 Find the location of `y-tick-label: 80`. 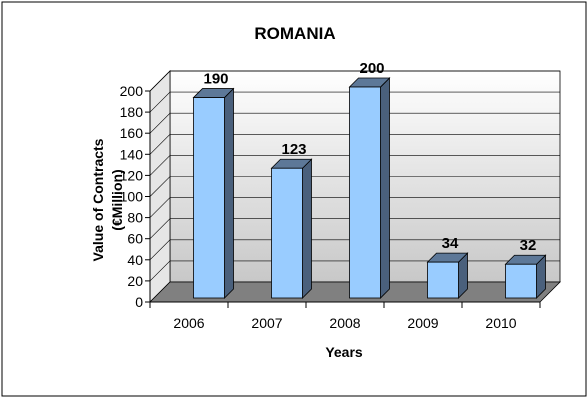

y-tick-label: 80 is located at coordinates (135, 218).